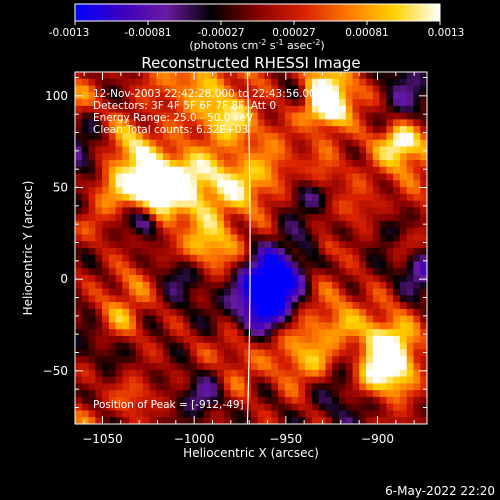 Image resolution: width=500 pixels, height=500 pixels. What do you see at coordinates (257, 12) in the screenshot?
I see `colorbar` at bounding box center [257, 12].